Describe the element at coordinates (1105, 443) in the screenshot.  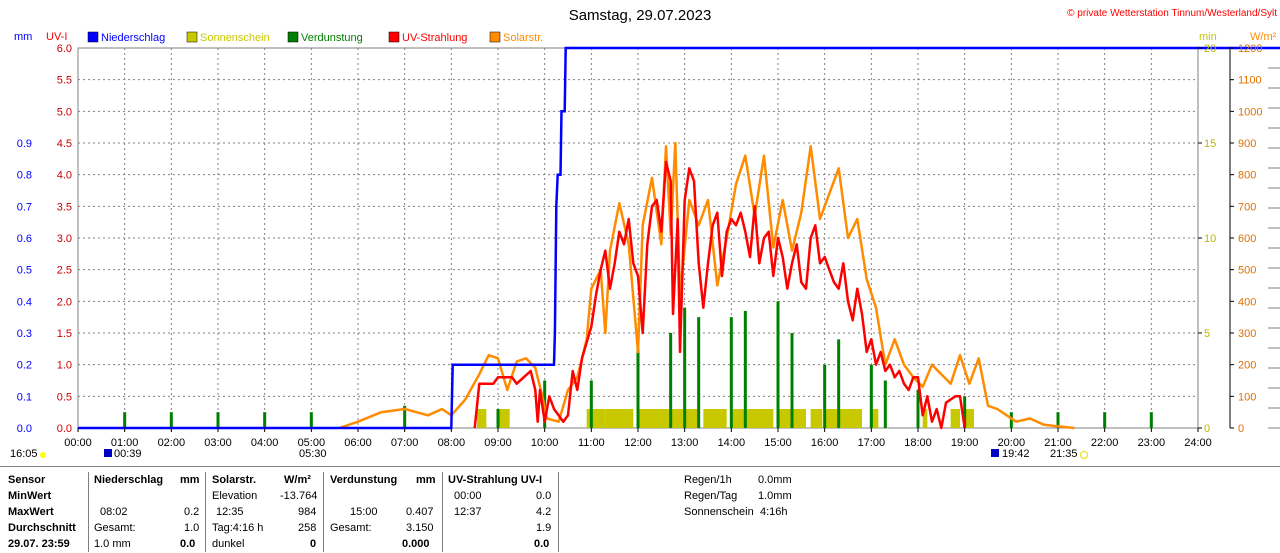
I see `x-tick-label: 22:00` at that location.